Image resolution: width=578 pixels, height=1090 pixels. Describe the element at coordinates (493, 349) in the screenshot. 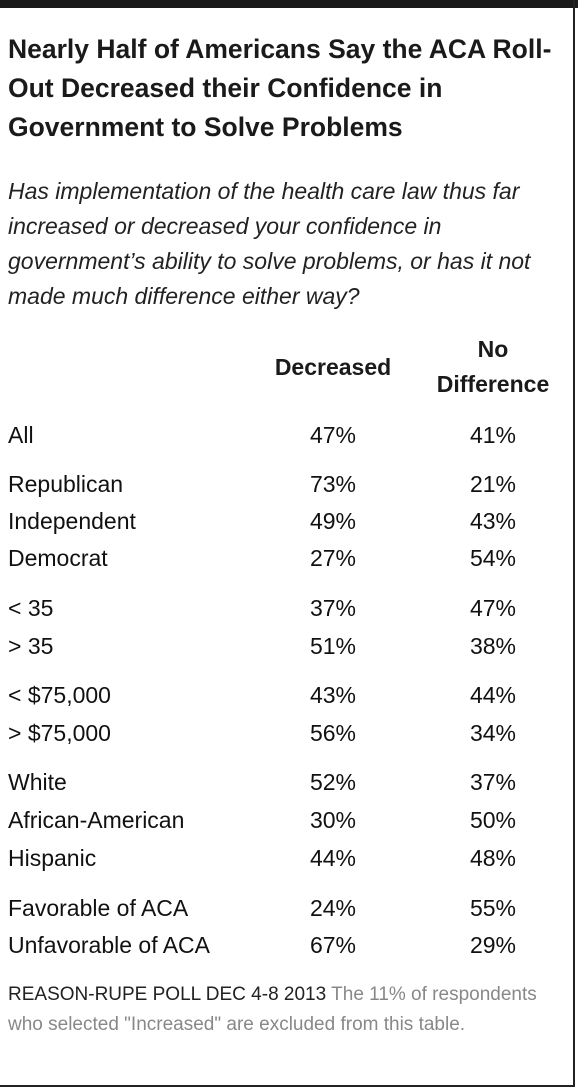

I see `column-header-no-difference-line1: No` at that location.